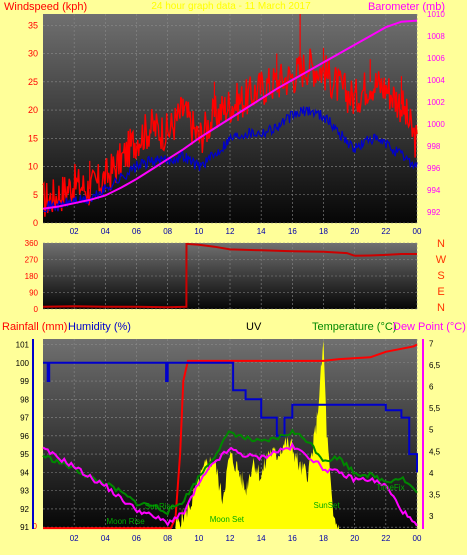  What do you see at coordinates (434, 212) in the screenshot?
I see `barometer-tick-label: 992` at bounding box center [434, 212].